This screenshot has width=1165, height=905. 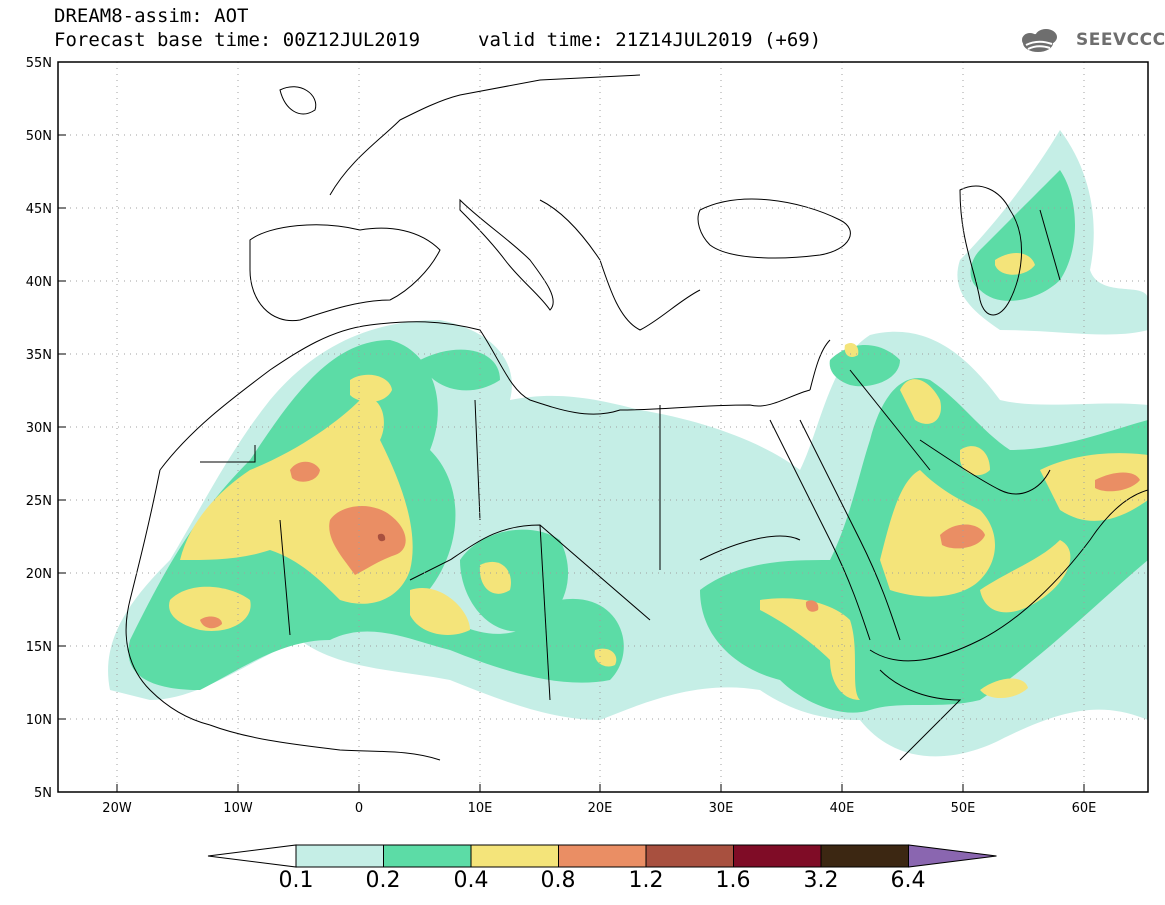 I want to click on lat-label: 20N, so click(x=39, y=574).